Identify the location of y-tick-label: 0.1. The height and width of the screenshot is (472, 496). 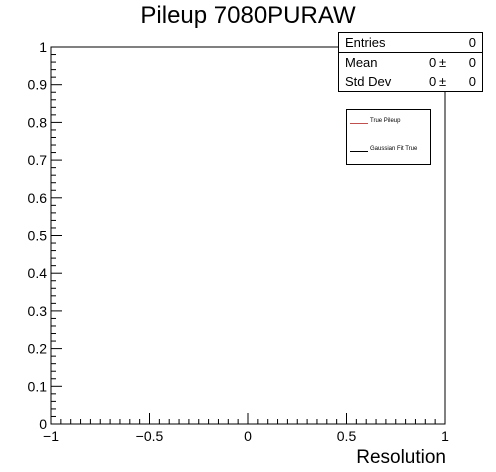
(38, 386).